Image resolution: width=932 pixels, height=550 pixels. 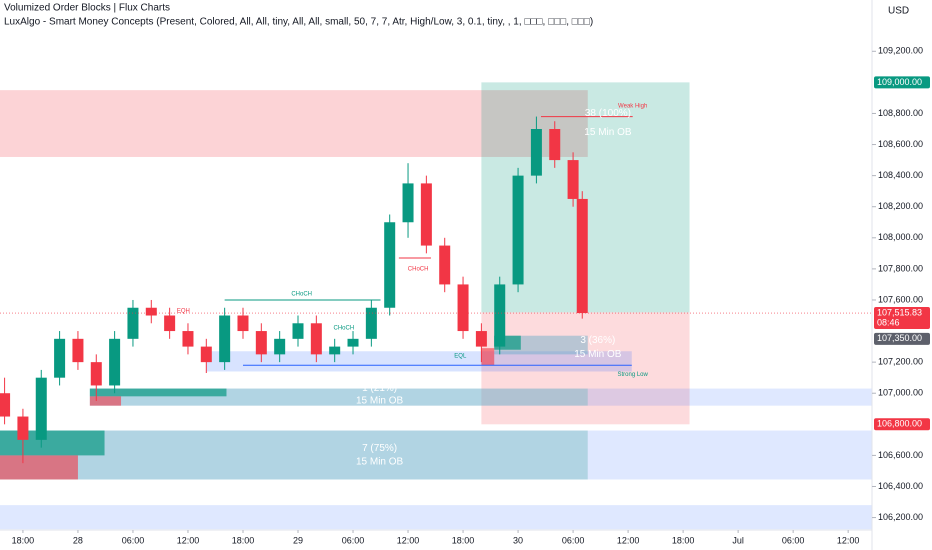 I want to click on price-label: 109,000.00, so click(x=899, y=82).